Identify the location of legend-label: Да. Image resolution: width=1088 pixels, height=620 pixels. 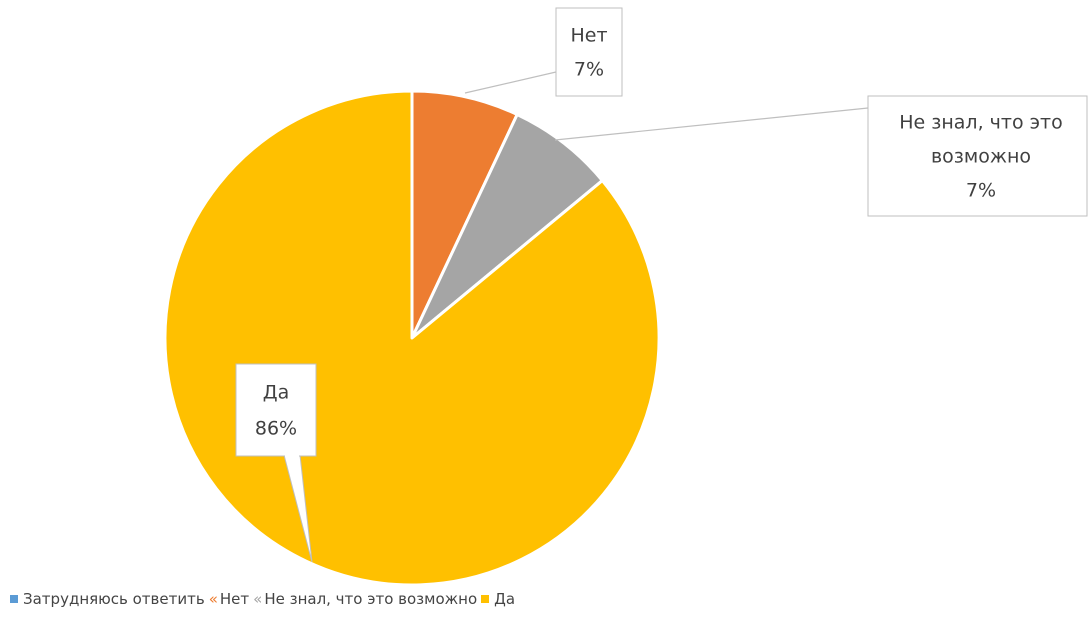
(505, 599).